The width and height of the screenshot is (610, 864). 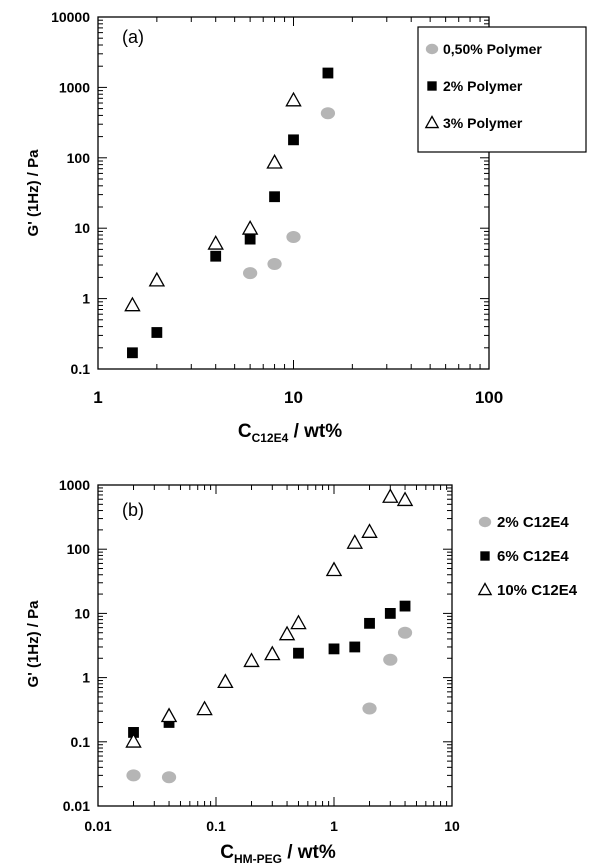 I want to click on legend-frame, so click(x=502, y=89).